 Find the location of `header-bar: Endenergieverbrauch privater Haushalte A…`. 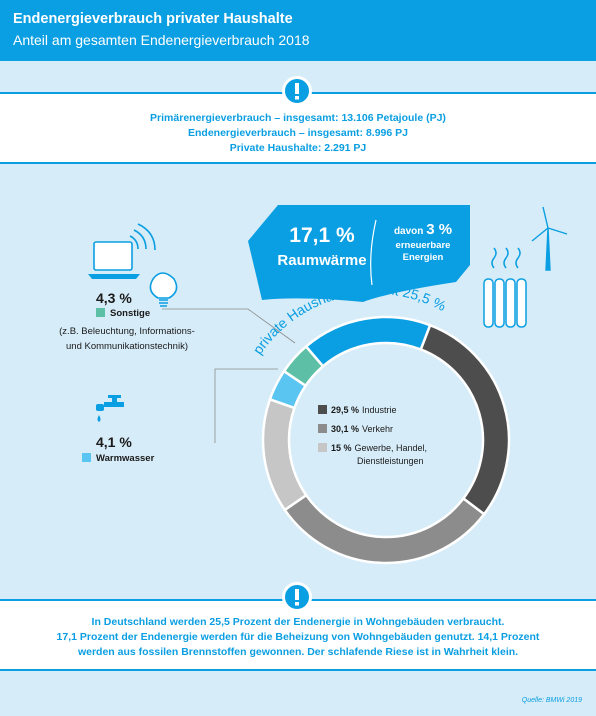

header-bar: Endenergieverbrauch privater Haushalte A… is located at coordinates (298, 30).